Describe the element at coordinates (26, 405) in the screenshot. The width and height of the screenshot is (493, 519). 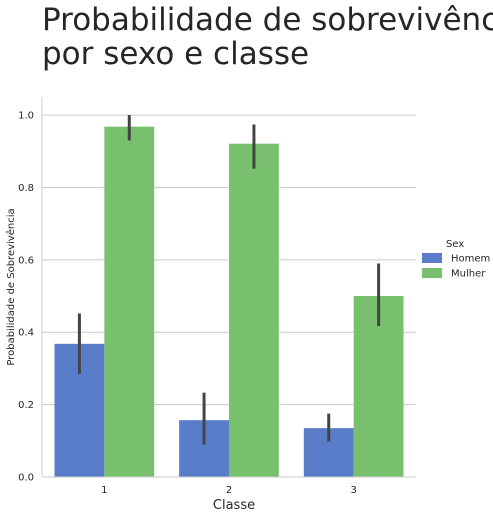
I see `y-tick-label: 0.2` at that location.